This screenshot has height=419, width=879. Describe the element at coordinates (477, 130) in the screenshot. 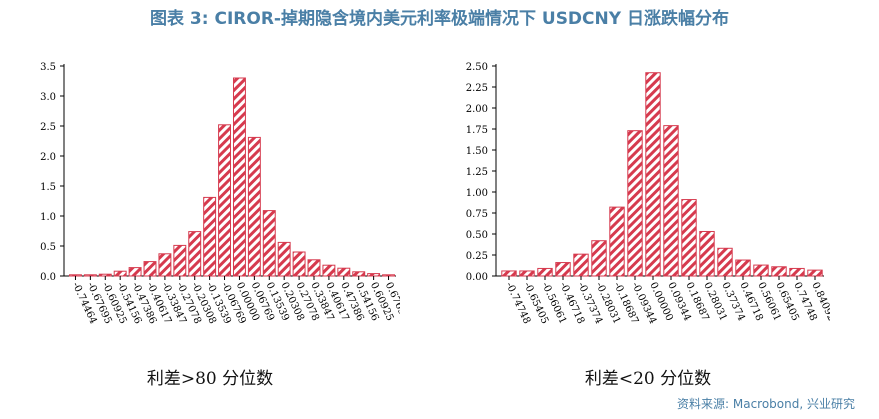

I see `y-tick-label: 1.75` at that location.